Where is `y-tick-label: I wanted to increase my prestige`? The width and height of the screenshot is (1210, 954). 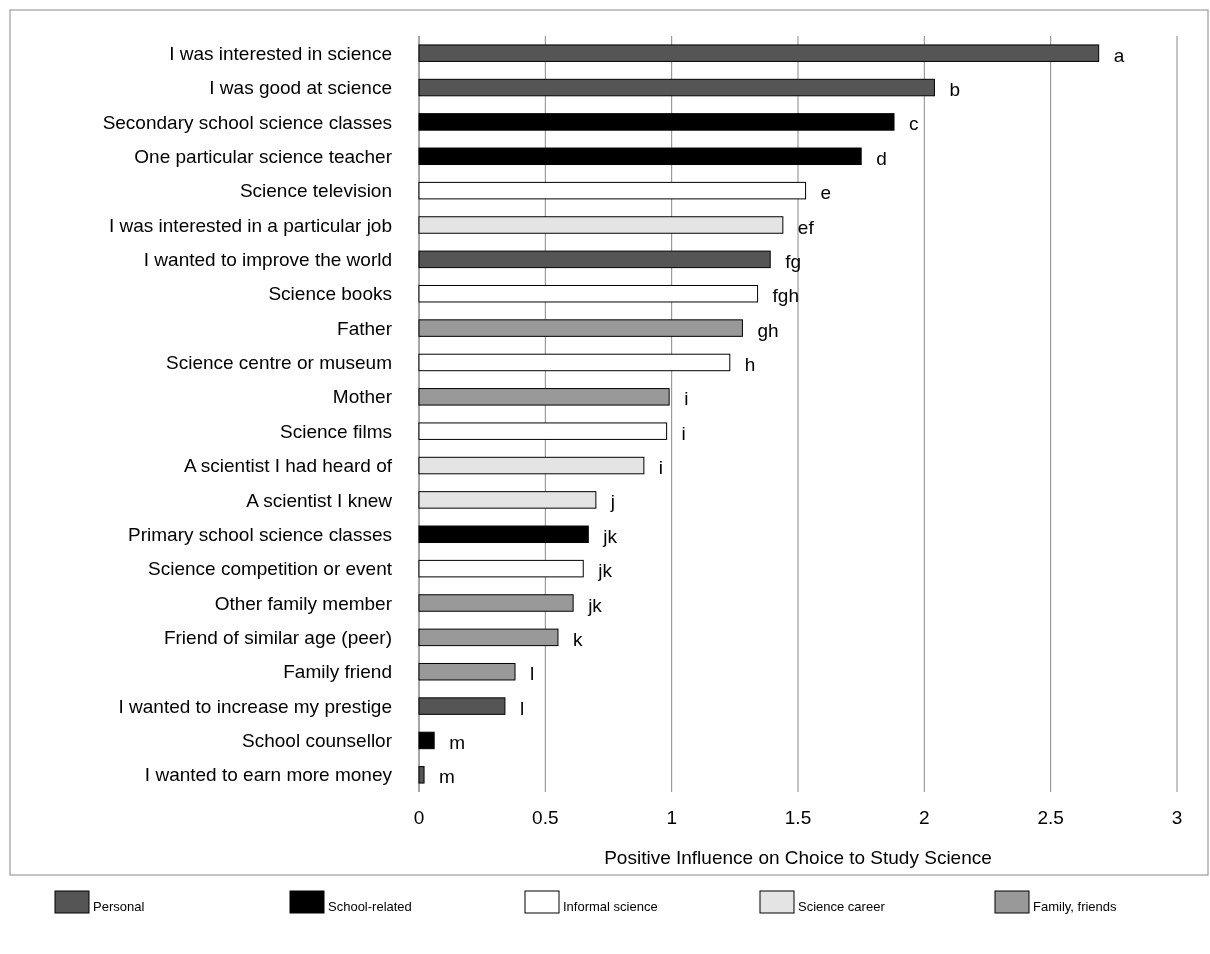
y-tick-label: I wanted to increase my prestige is located at coordinates (255, 706).